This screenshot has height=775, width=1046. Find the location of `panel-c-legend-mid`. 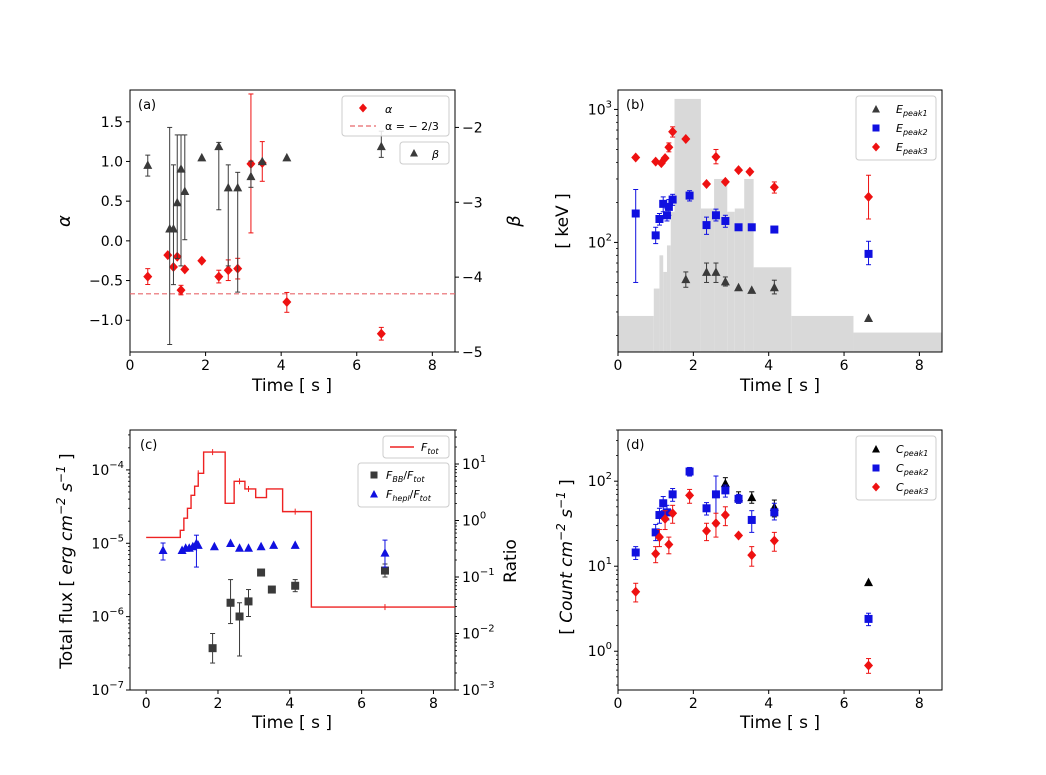

panel-c-legend-mid is located at coordinates (403, 485).